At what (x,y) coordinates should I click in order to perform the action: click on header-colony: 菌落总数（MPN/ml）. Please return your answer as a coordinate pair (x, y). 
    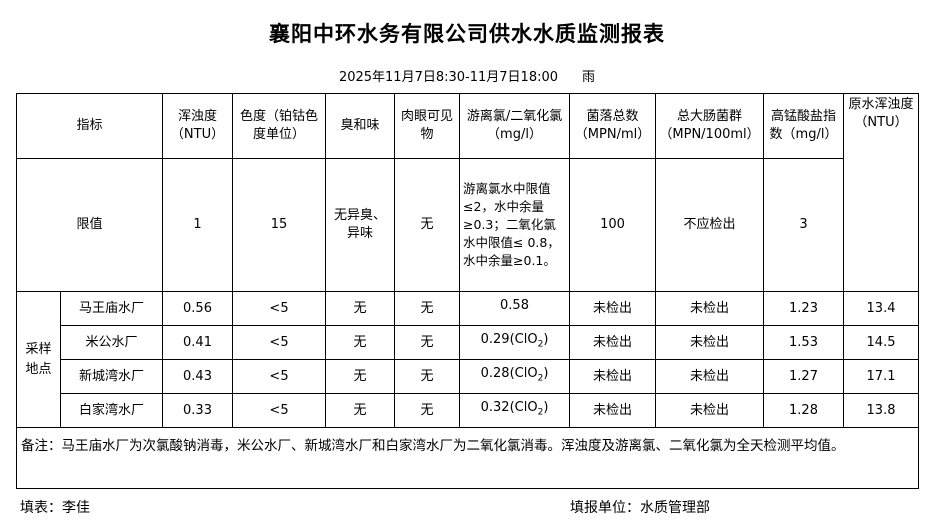
    Looking at the image, I should click on (613, 126).